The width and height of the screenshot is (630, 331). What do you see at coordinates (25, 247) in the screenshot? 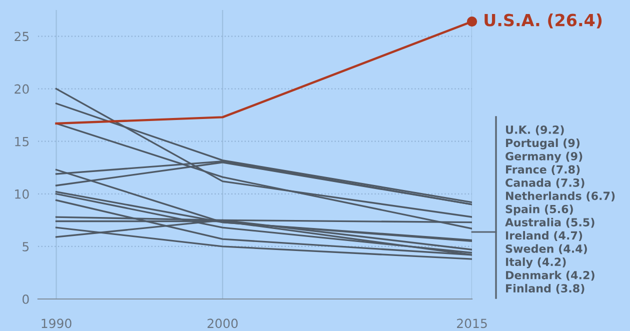
I see `y-tick-label: 5` at bounding box center [25, 247].